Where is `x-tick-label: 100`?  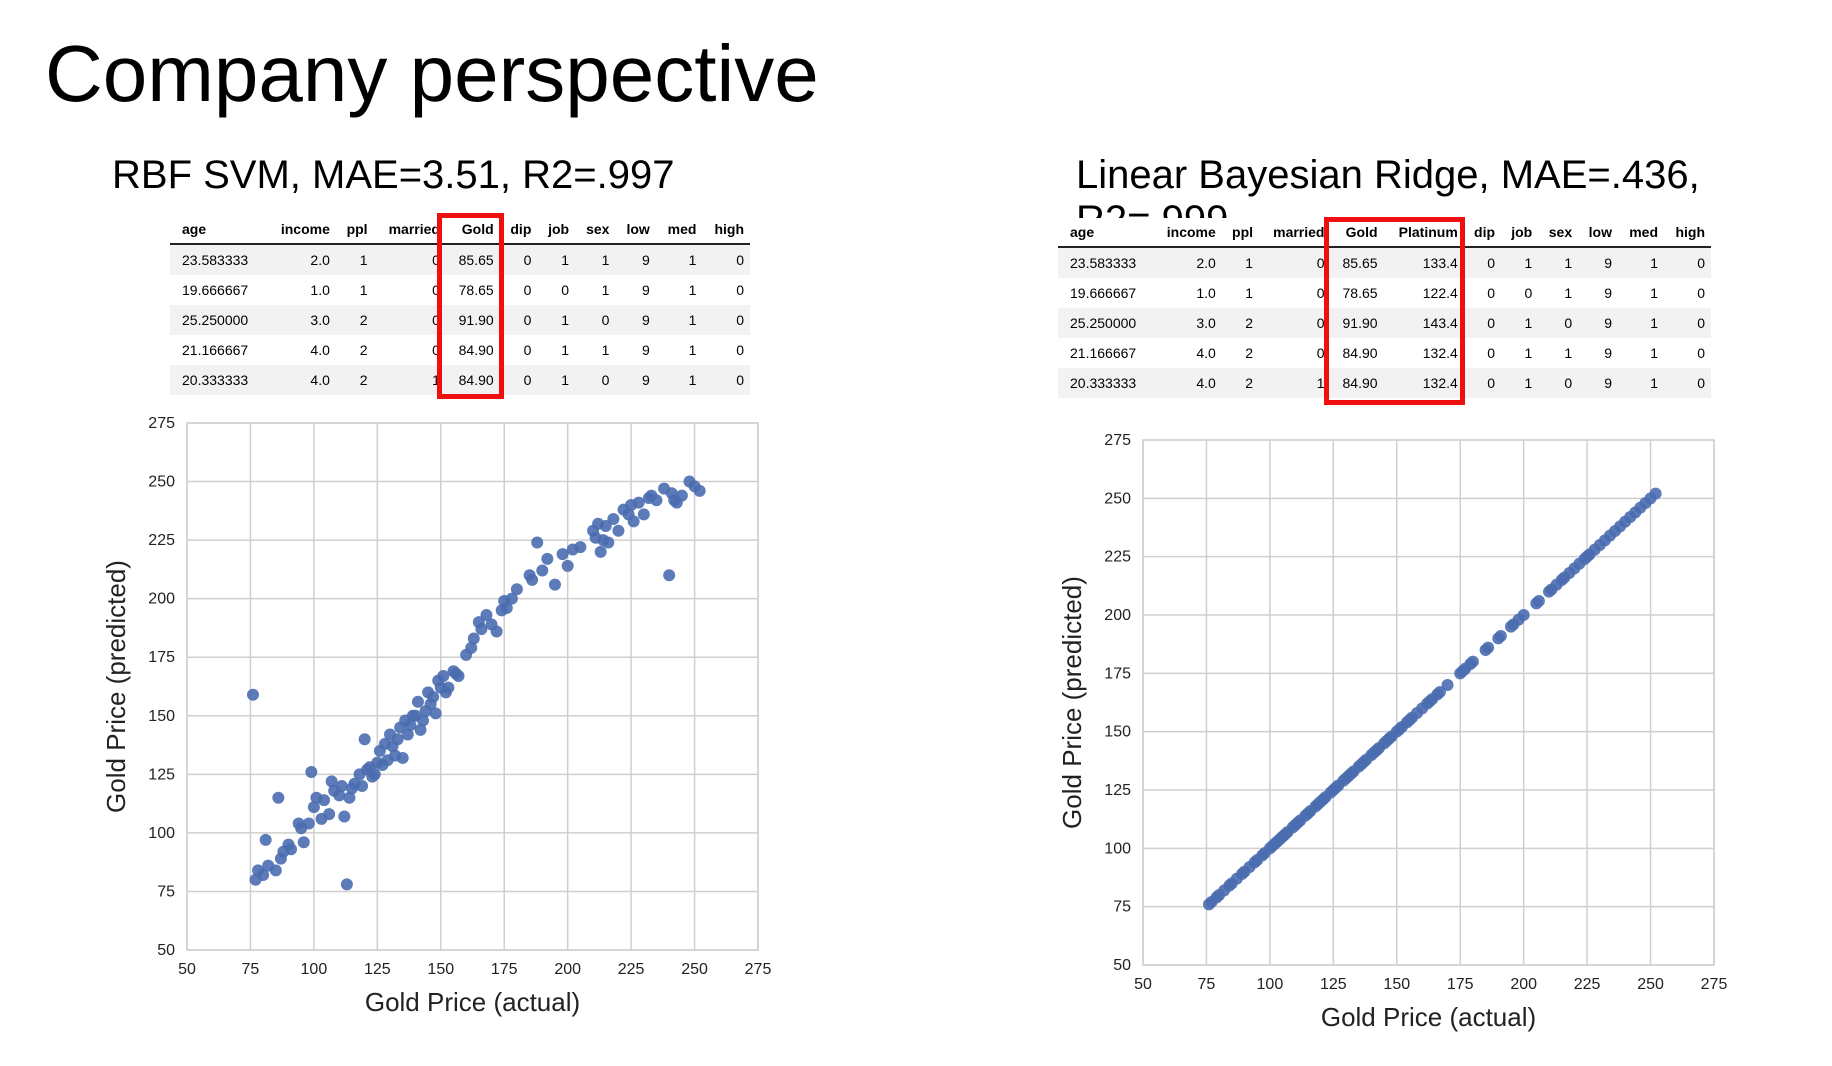 x-tick-label: 100 is located at coordinates (1270, 984).